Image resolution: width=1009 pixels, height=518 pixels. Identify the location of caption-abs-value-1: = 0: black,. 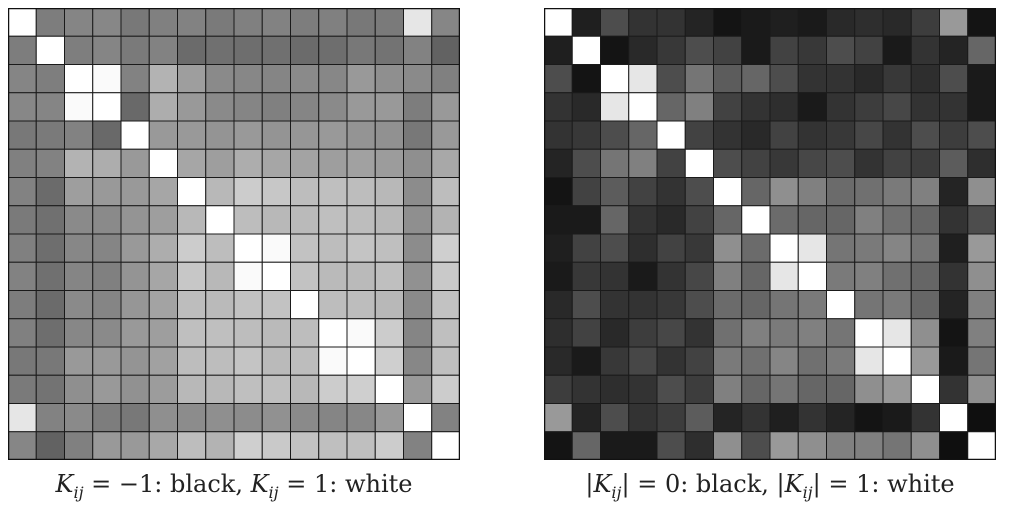
(703, 484).